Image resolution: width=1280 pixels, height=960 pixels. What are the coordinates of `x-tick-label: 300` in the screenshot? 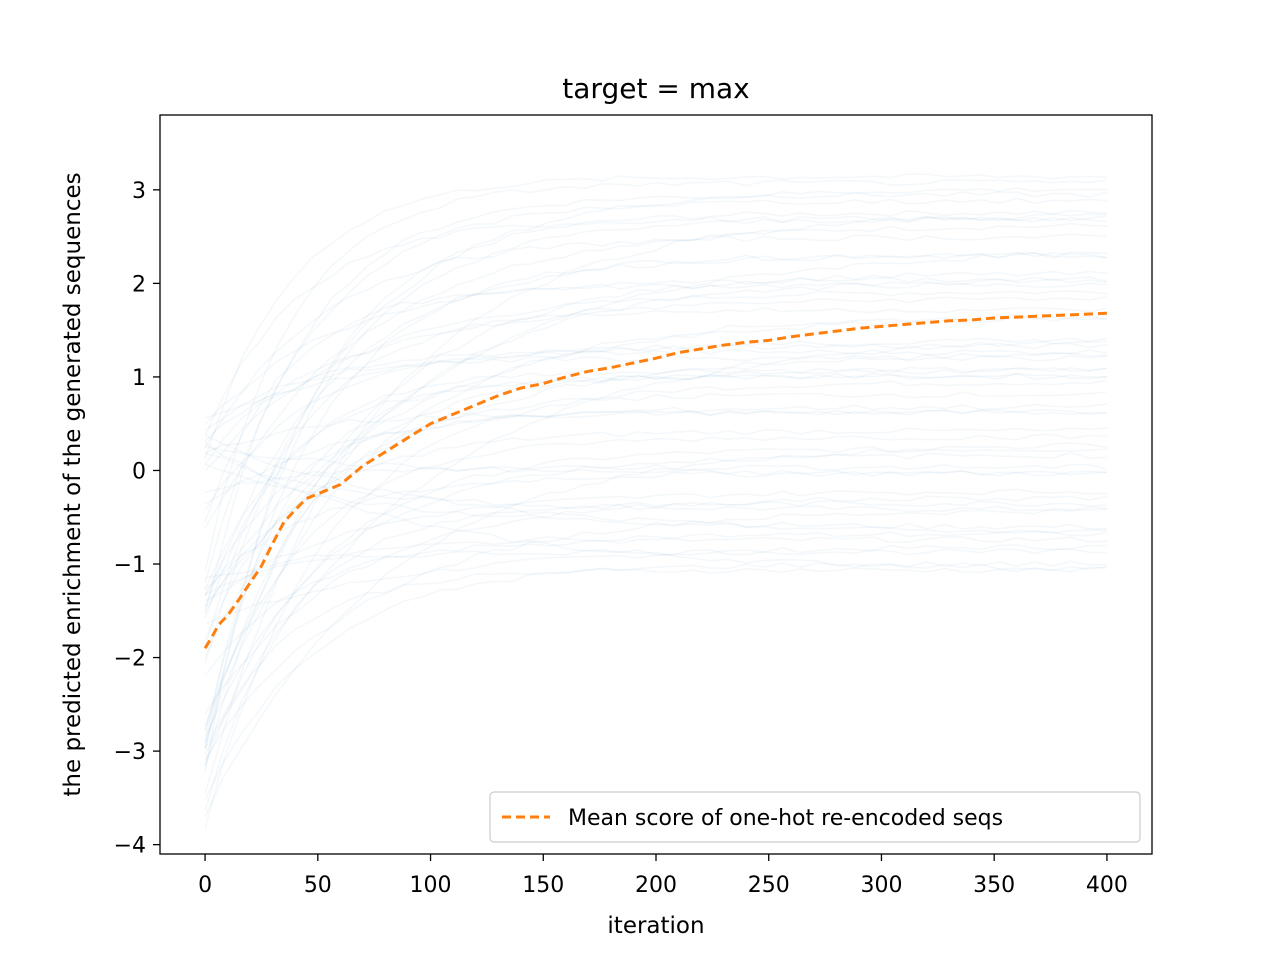 It's located at (881, 885).